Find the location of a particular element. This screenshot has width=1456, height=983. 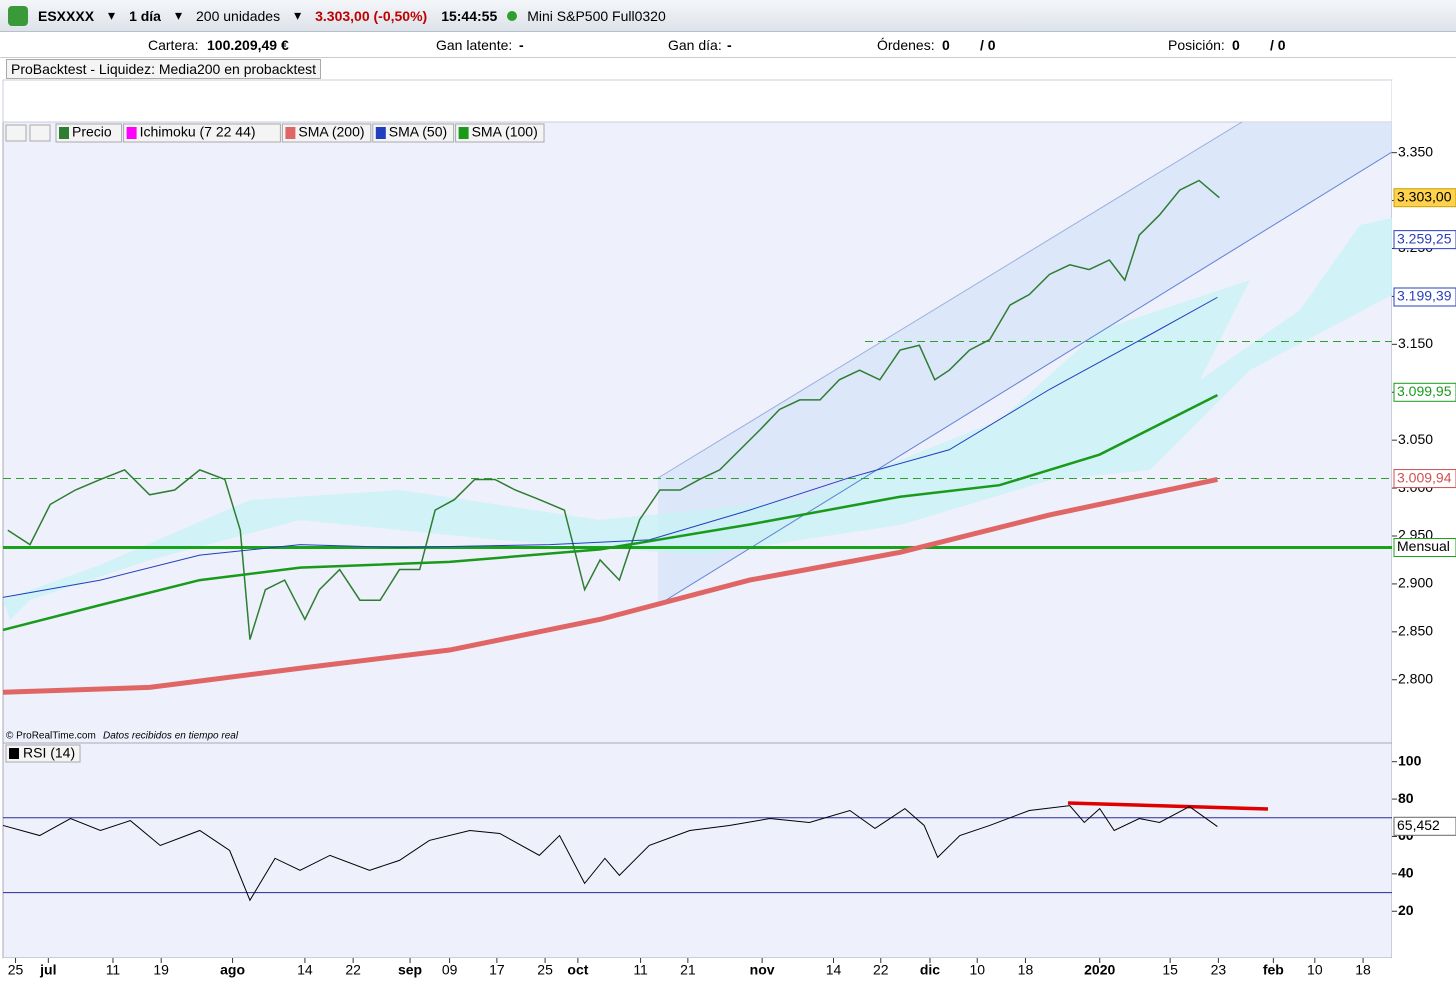

credit: © ProRealTime.com is located at coordinates (51, 736).